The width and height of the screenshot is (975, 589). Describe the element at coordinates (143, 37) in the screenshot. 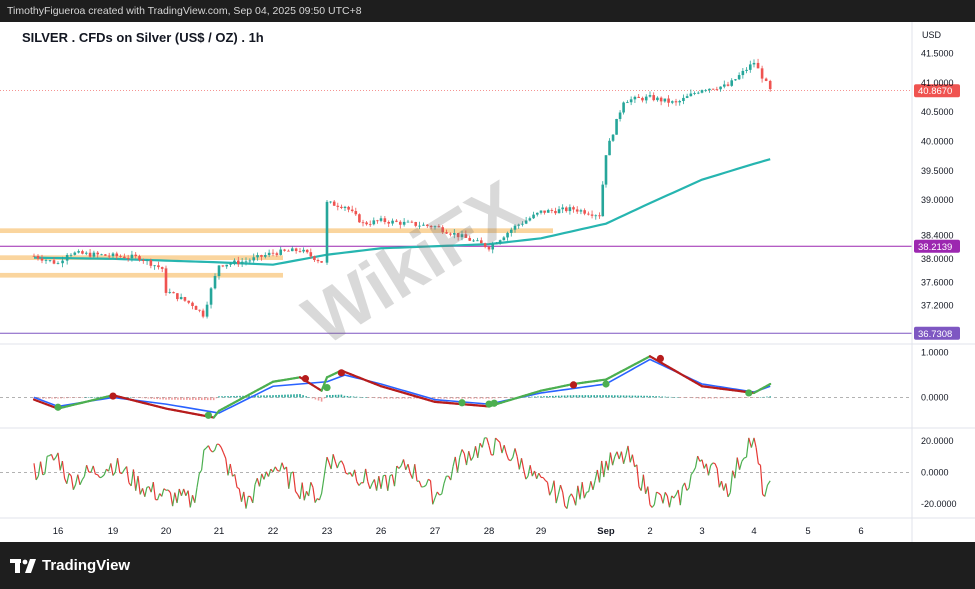

I see `symbol-title: SILVER . CFDs on Silver (US$ / OZ) . 1h` at that location.